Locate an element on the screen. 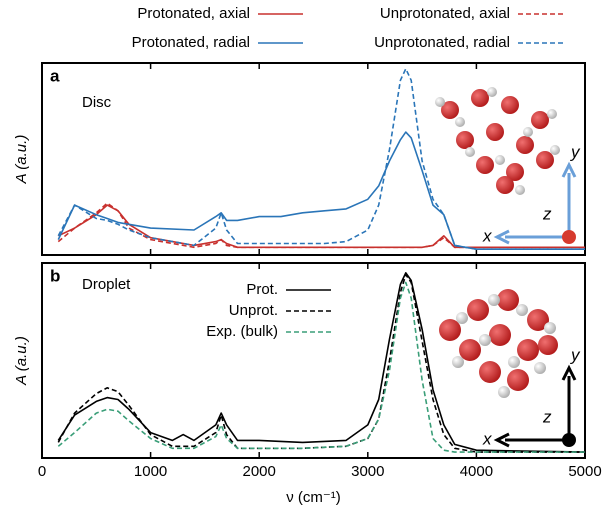  x-tick-label: 4000 is located at coordinates (476, 471).